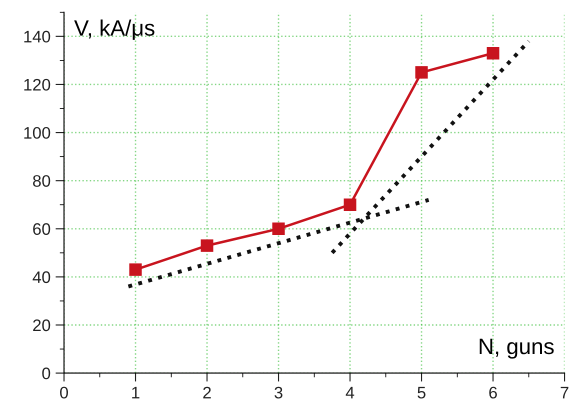 The image size is (582, 410). What do you see at coordinates (37, 132) in the screenshot?
I see `y-tick-label: 100` at bounding box center [37, 132].